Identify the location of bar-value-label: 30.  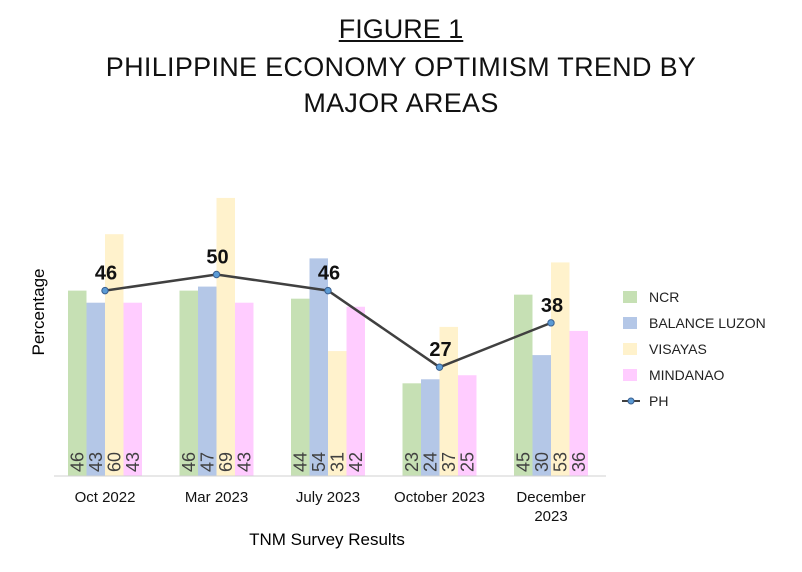
(542, 462).